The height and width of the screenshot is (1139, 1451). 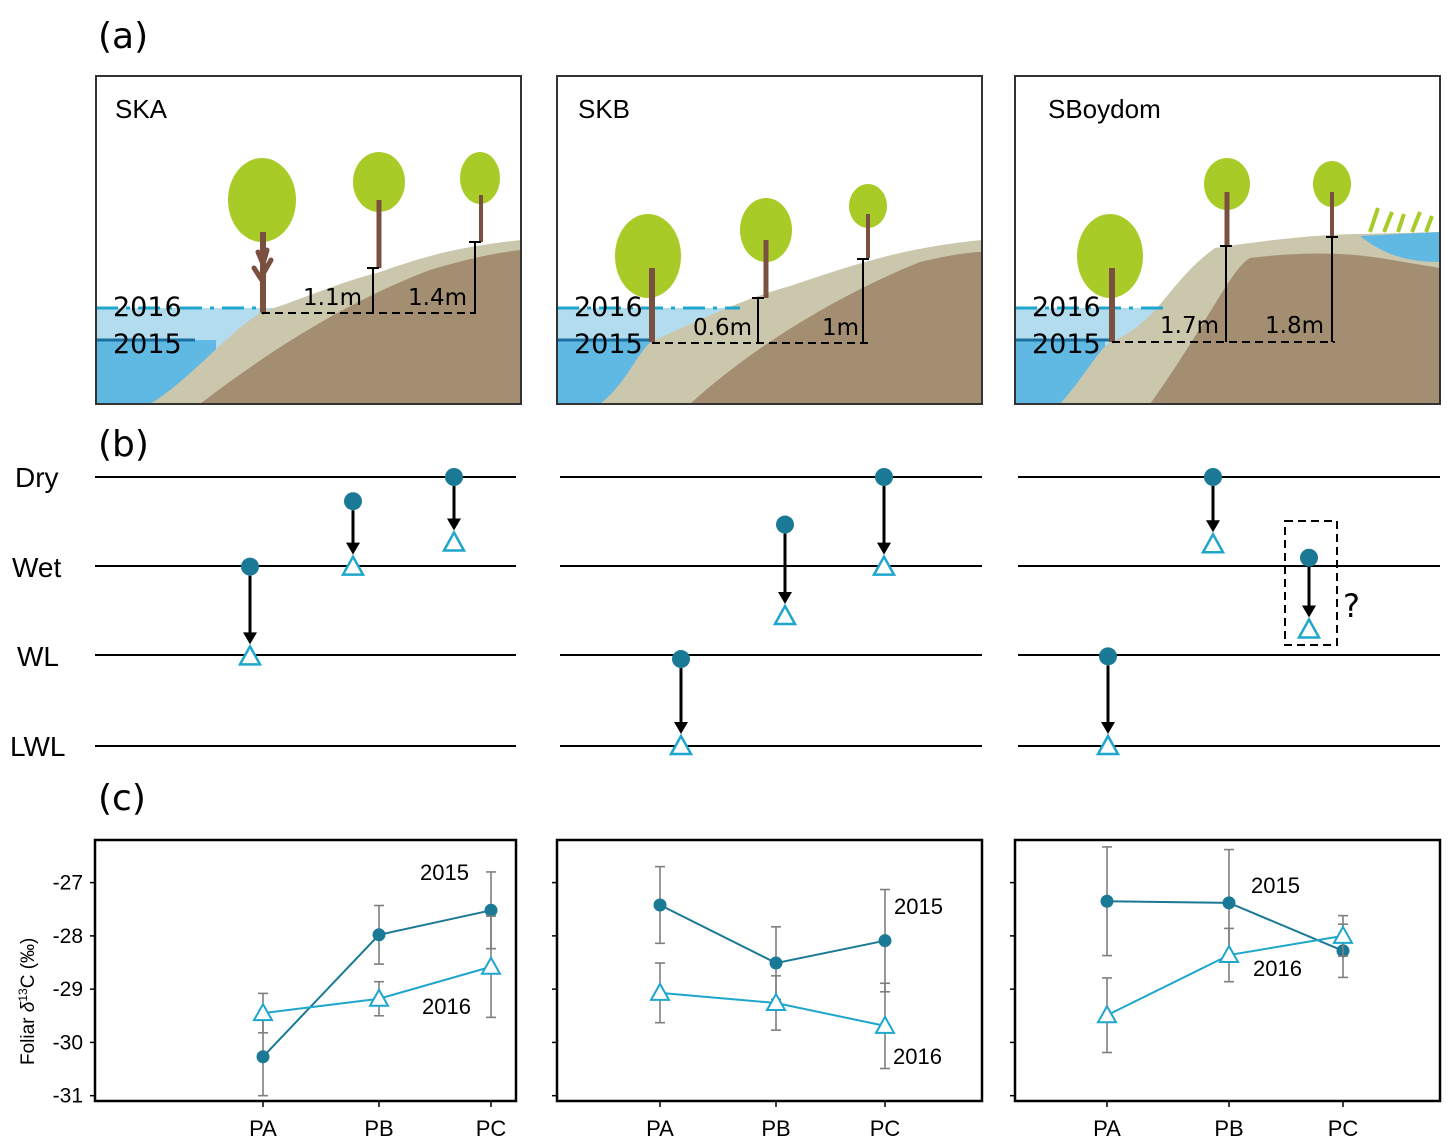 I want to click on y-axis-label-suffix: C (‰), so click(x=28, y=963).